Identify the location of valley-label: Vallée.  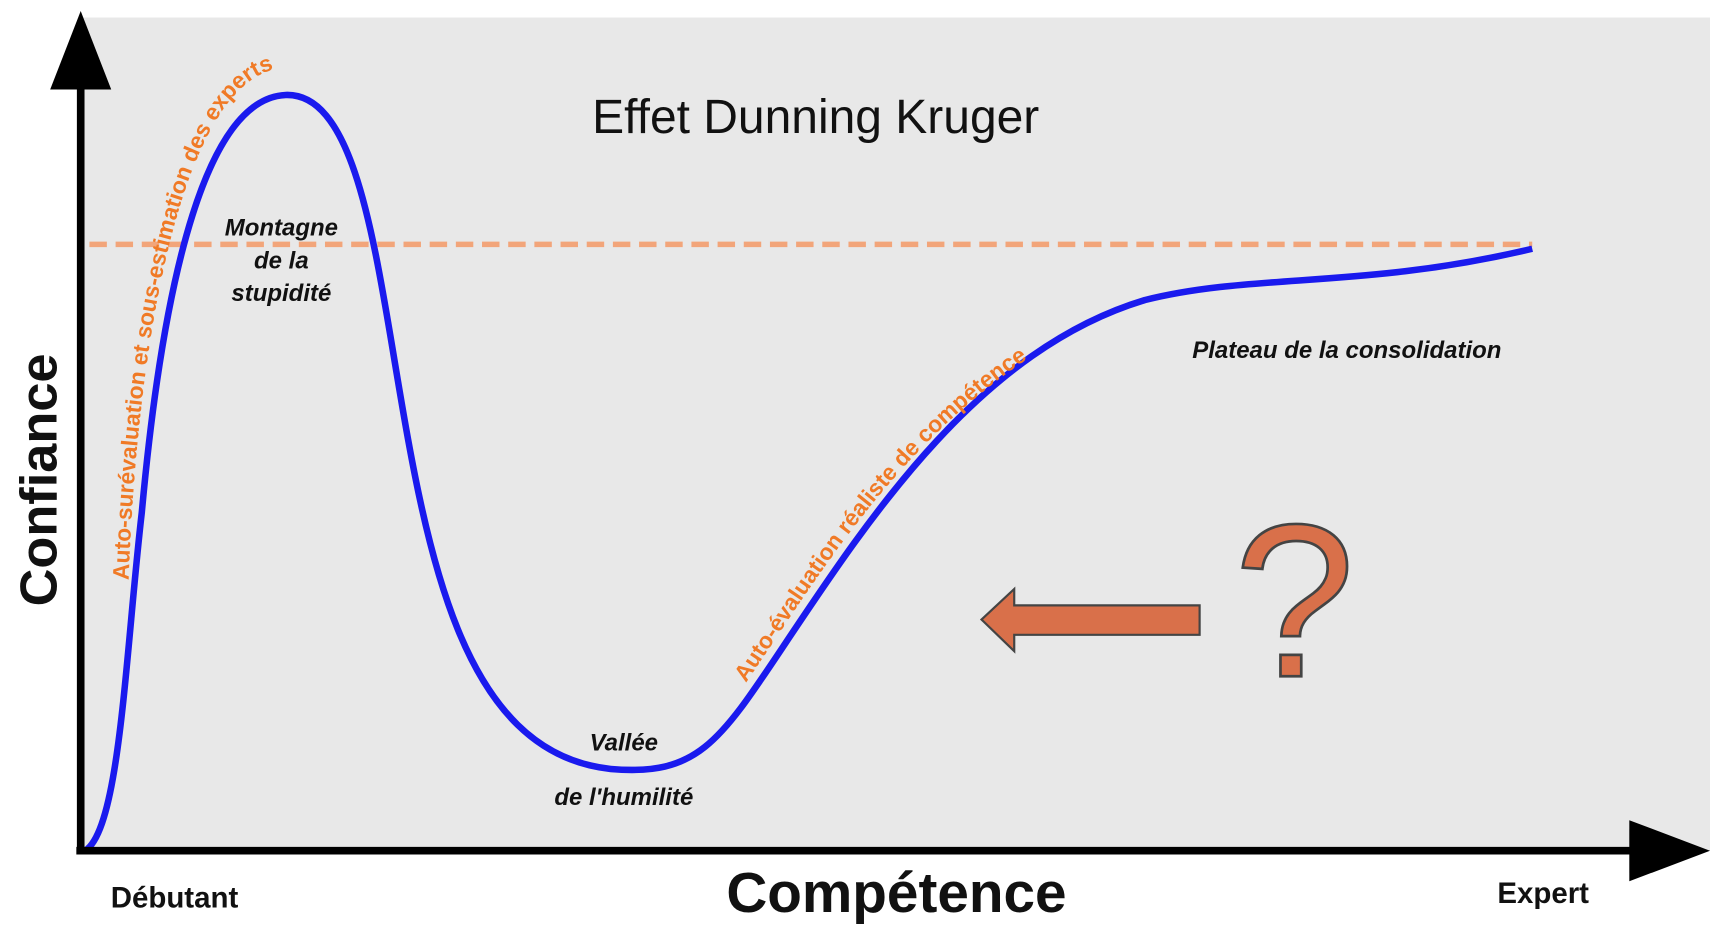
(624, 742).